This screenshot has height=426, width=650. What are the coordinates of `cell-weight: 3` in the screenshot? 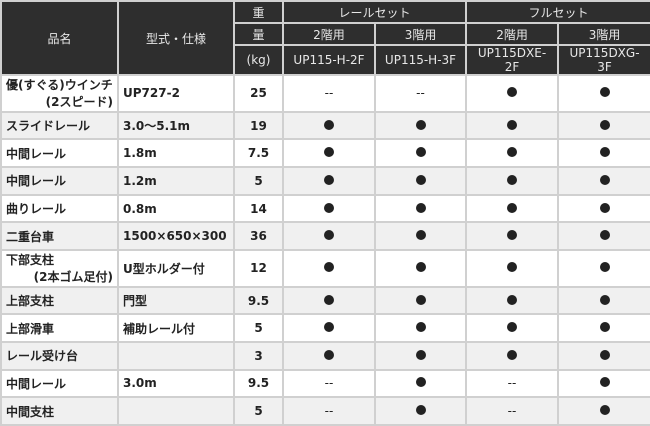 It's located at (258, 356).